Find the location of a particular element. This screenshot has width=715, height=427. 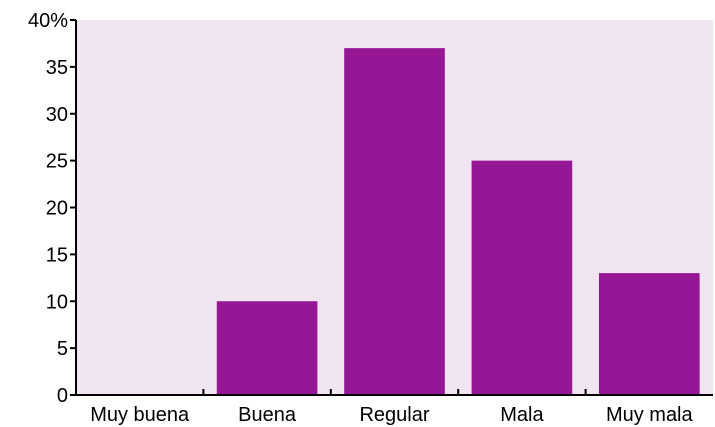

y-tick-label: 40% is located at coordinates (48, 21).